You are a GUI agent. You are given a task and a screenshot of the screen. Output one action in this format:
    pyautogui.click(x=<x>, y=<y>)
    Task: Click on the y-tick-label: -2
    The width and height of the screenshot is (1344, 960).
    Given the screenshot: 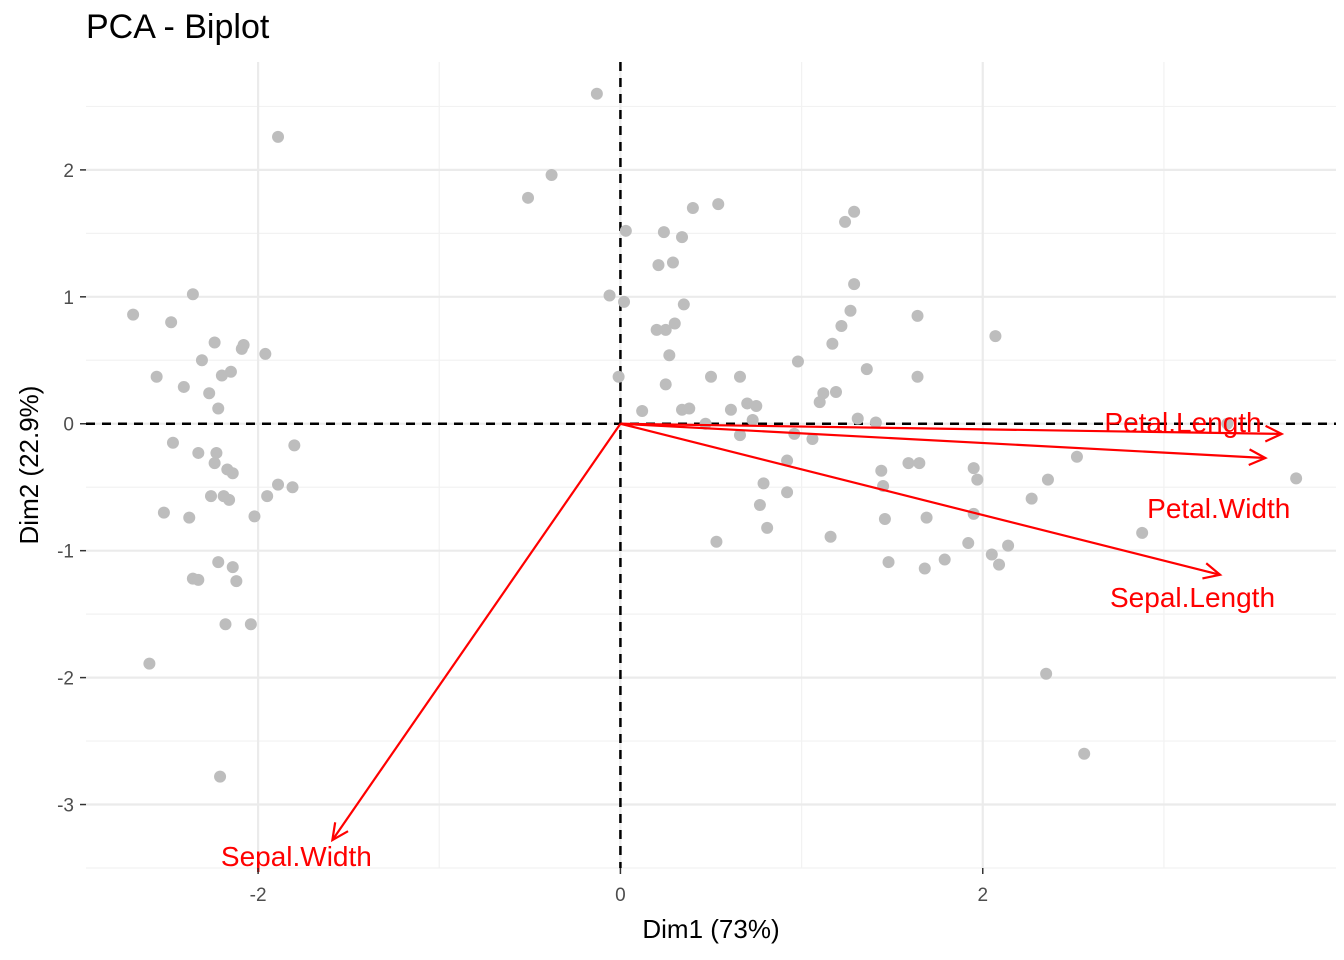 What is the action you would take?
    pyautogui.click(x=65, y=679)
    